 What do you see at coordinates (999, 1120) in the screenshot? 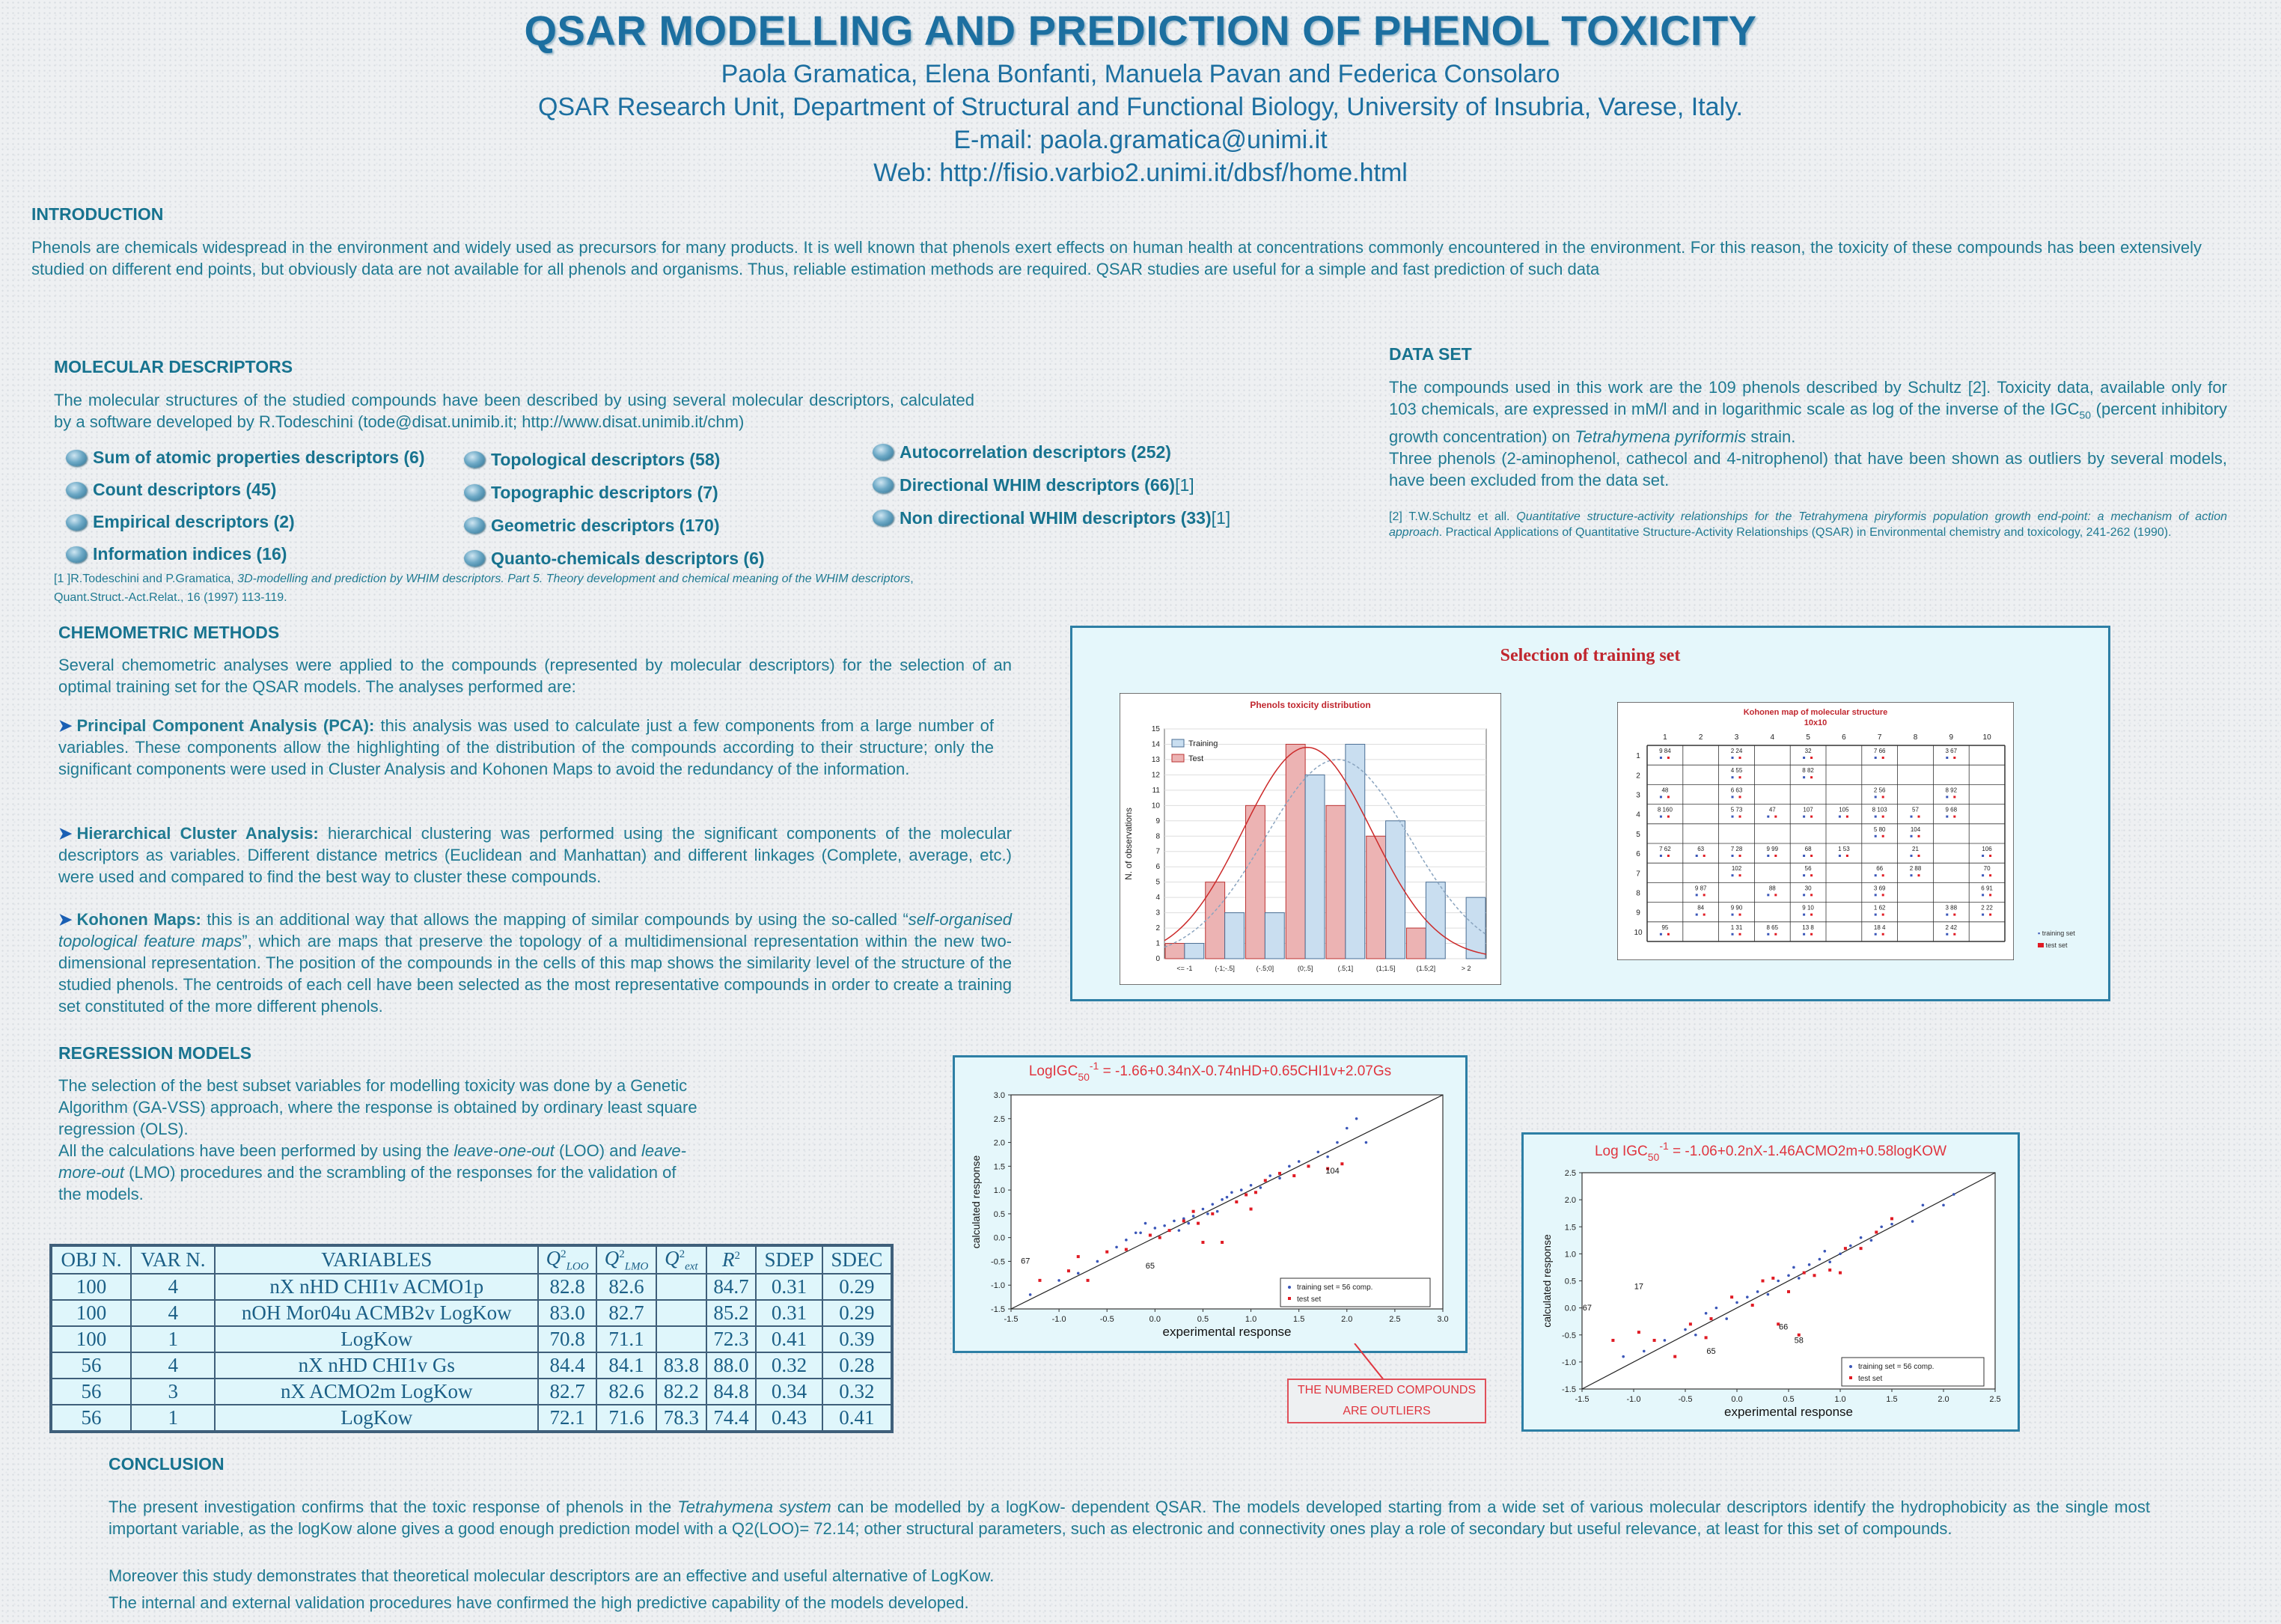
I see `y-tick-label: 2.5` at bounding box center [999, 1120].